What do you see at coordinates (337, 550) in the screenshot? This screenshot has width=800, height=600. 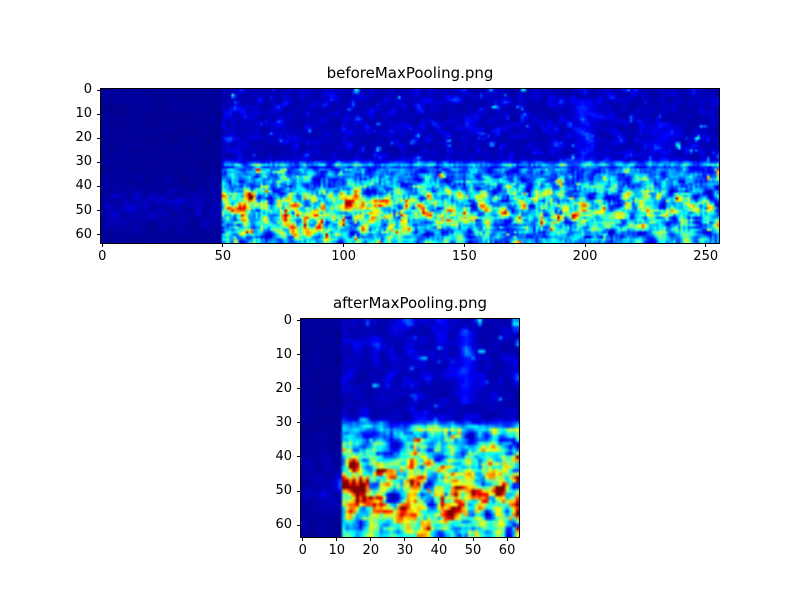 I see `x-tick-label: 10` at bounding box center [337, 550].